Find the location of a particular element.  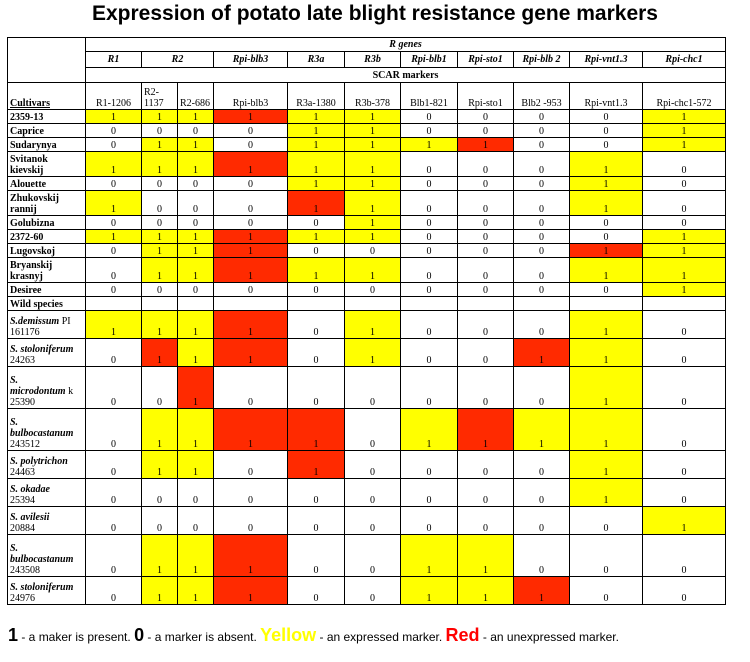

species-accession: 24976 is located at coordinates (22, 598).